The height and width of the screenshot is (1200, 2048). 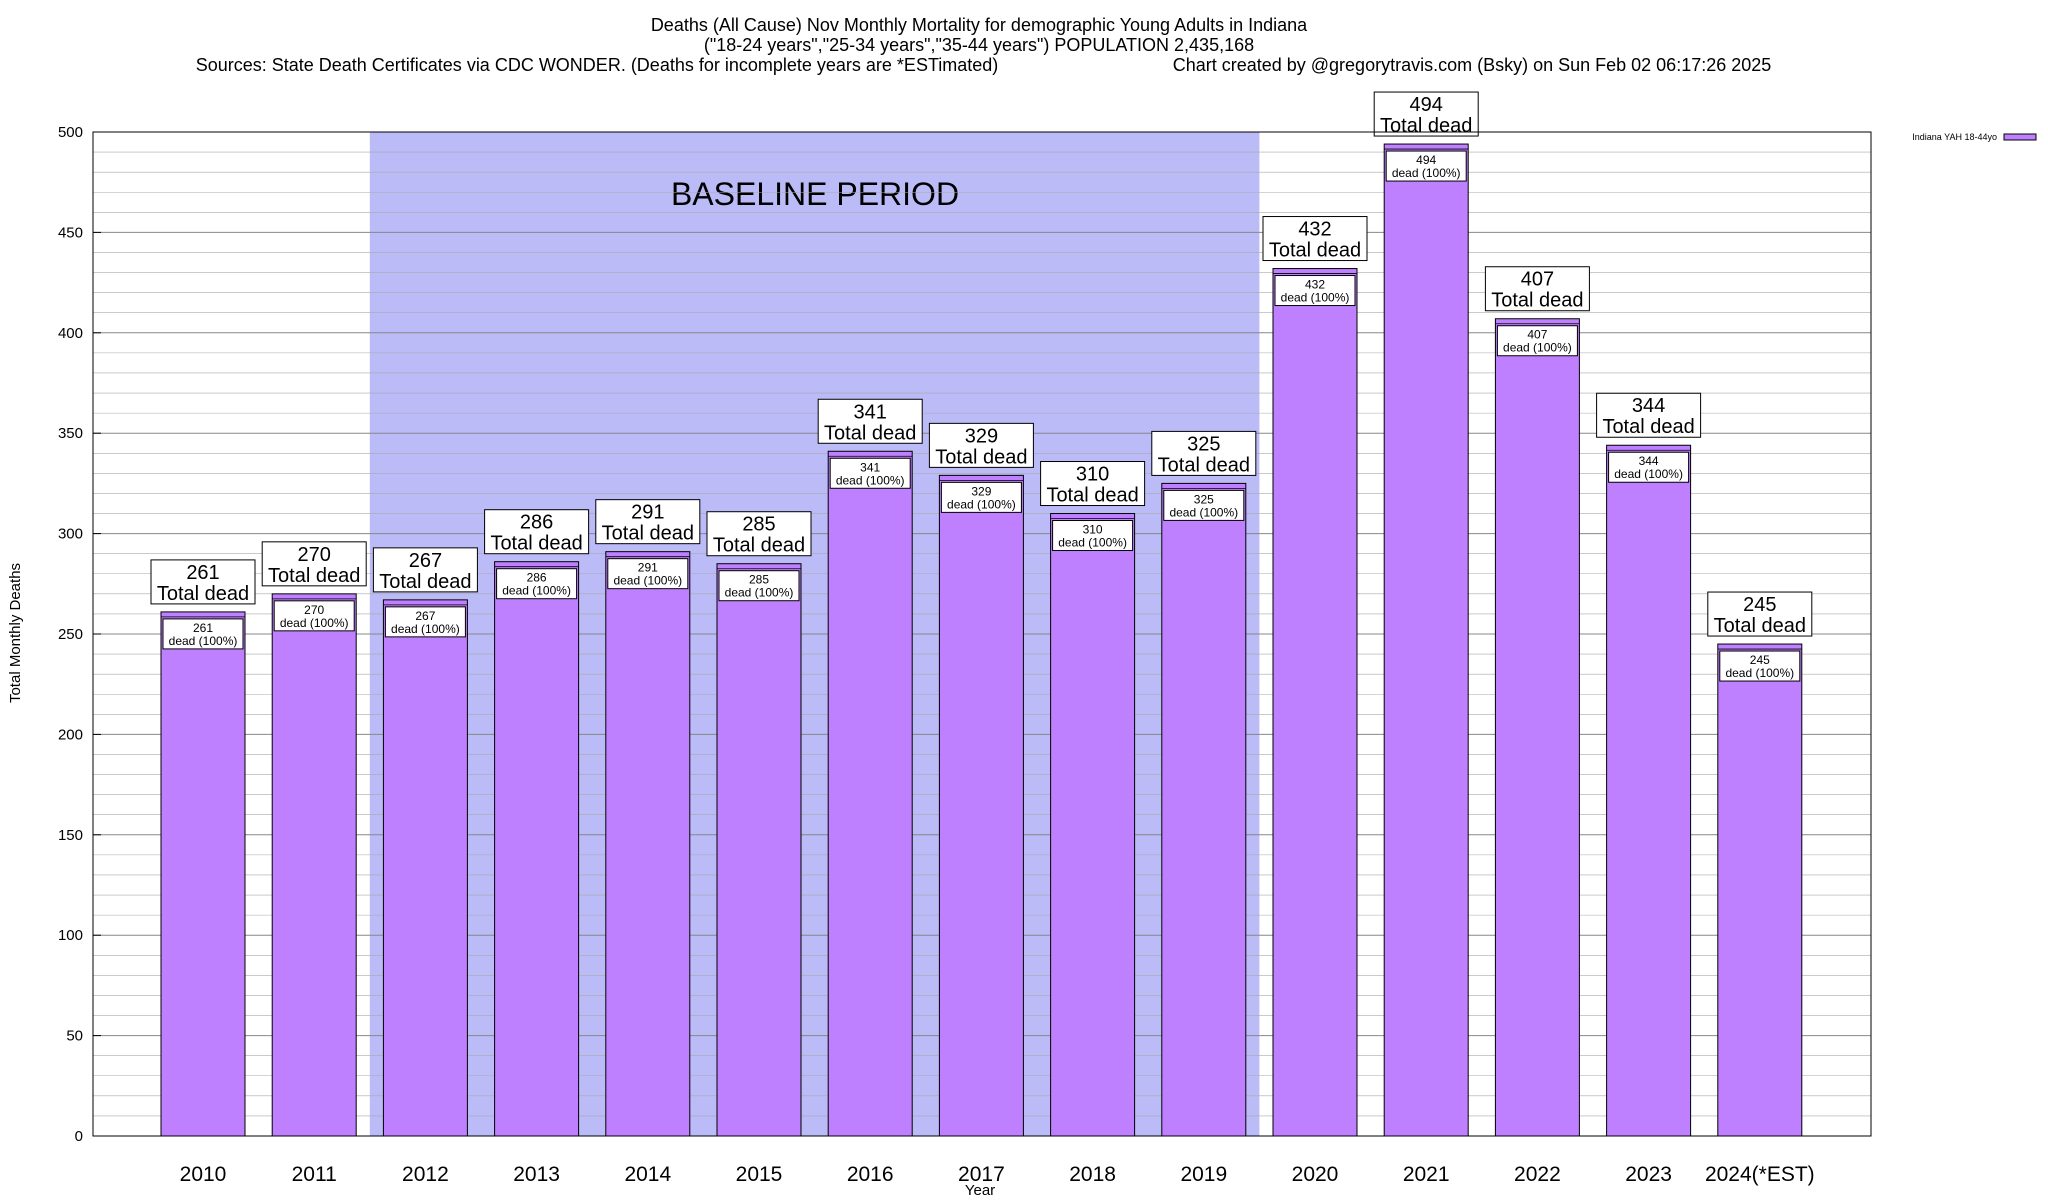 What do you see at coordinates (74, 1036) in the screenshot?
I see `y-tick-label: 50` at bounding box center [74, 1036].